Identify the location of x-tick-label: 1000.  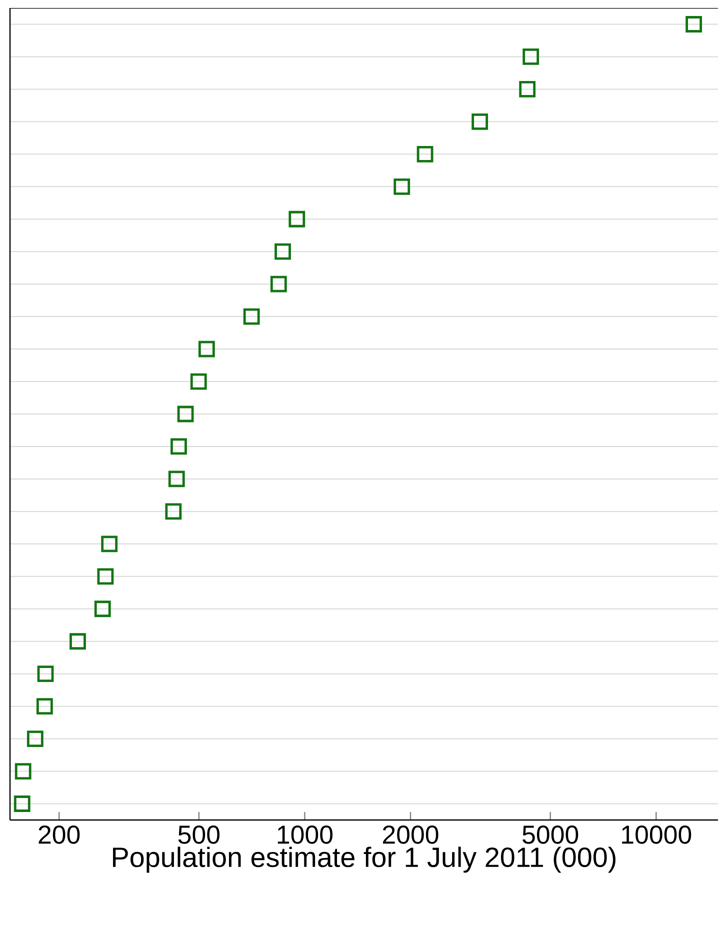
(305, 835).